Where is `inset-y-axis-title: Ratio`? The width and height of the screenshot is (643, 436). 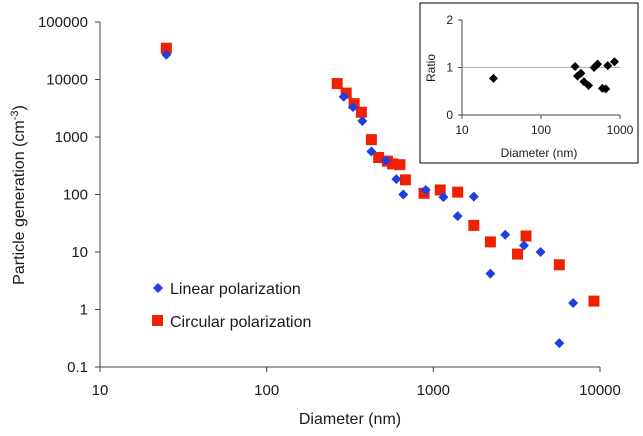
inset-y-axis-title: Ratio is located at coordinates (431, 68).